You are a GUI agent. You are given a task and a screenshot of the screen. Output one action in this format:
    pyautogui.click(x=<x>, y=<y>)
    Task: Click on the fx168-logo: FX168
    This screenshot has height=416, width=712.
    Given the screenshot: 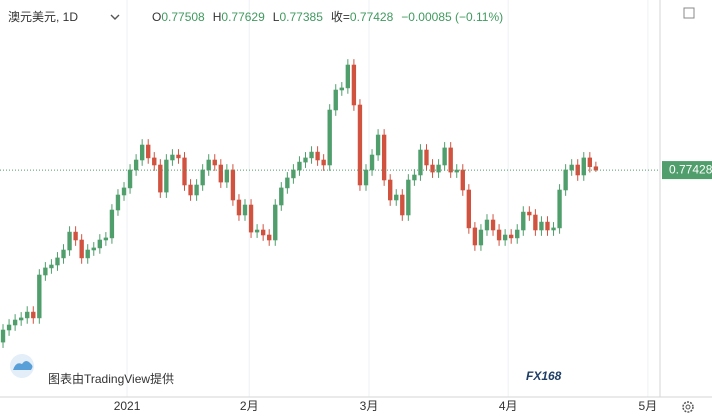 What is the action you would take?
    pyautogui.click(x=544, y=376)
    